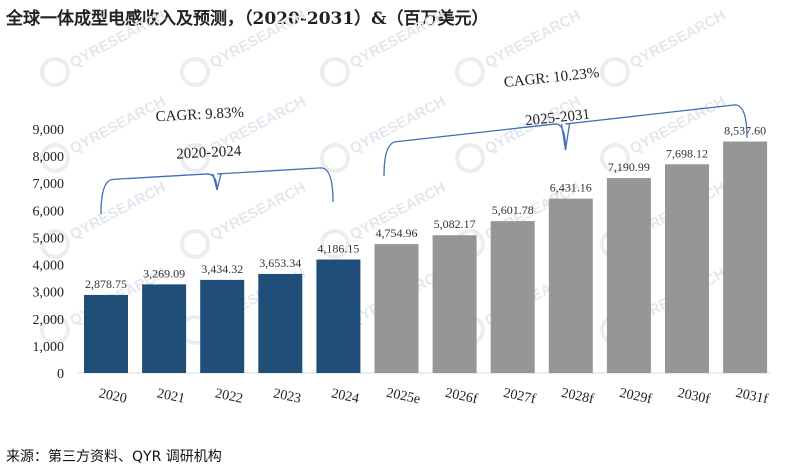 The image size is (794, 471). Describe the element at coordinates (751, 397) in the screenshot. I see `x-tick-label: 2031f` at that location.